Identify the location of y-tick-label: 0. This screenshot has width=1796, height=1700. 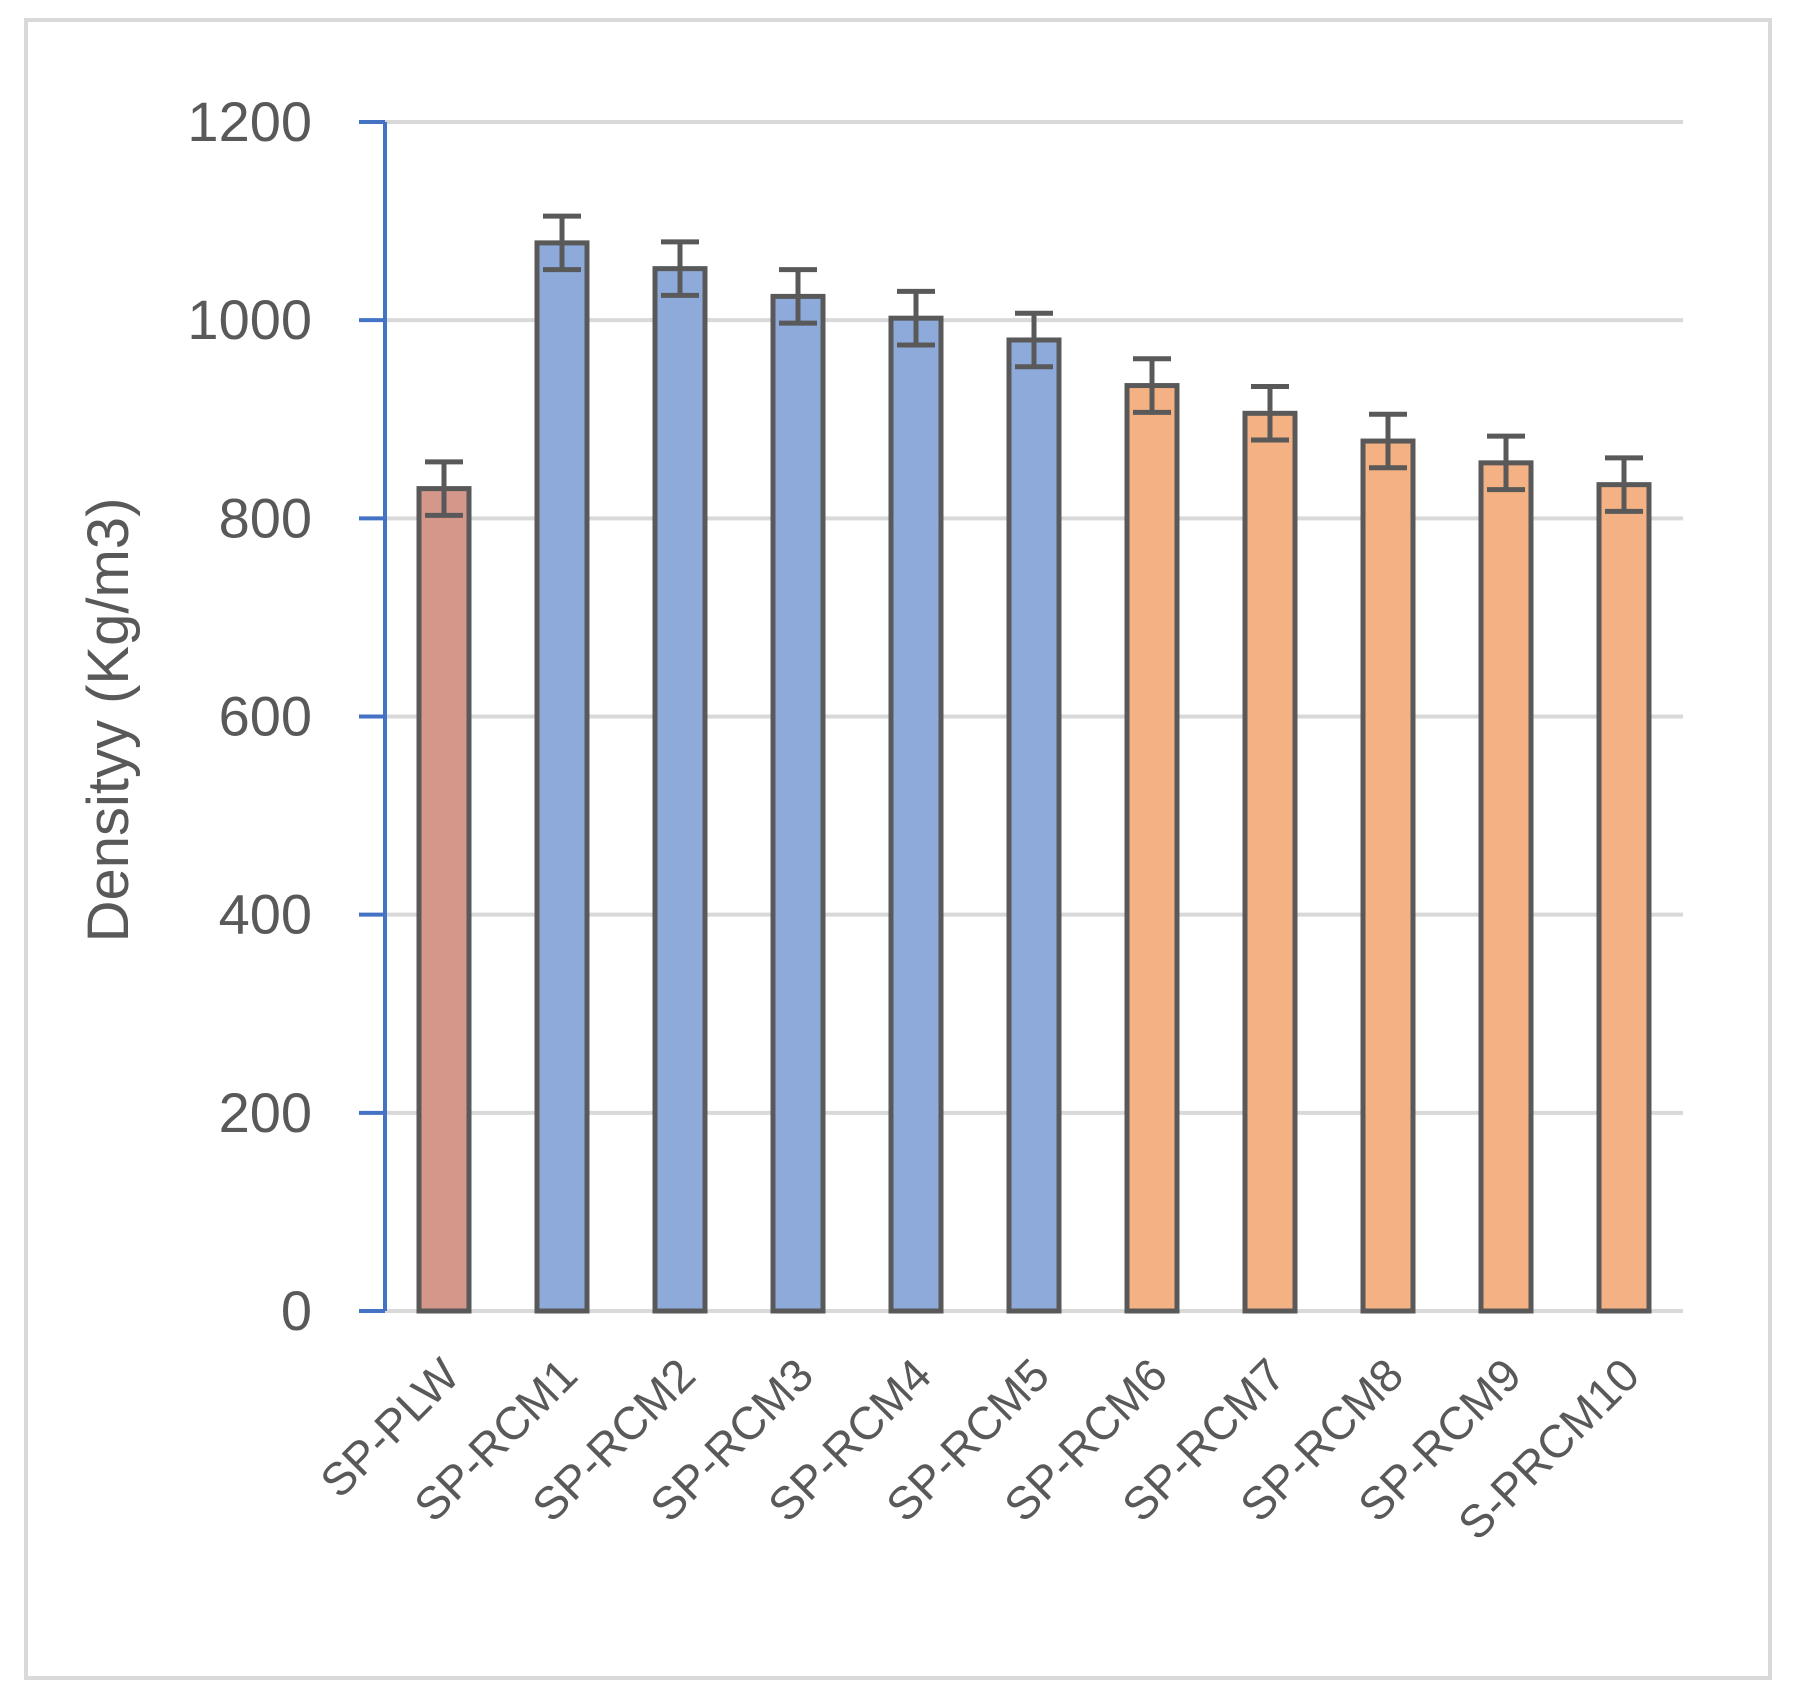
(296, 1310).